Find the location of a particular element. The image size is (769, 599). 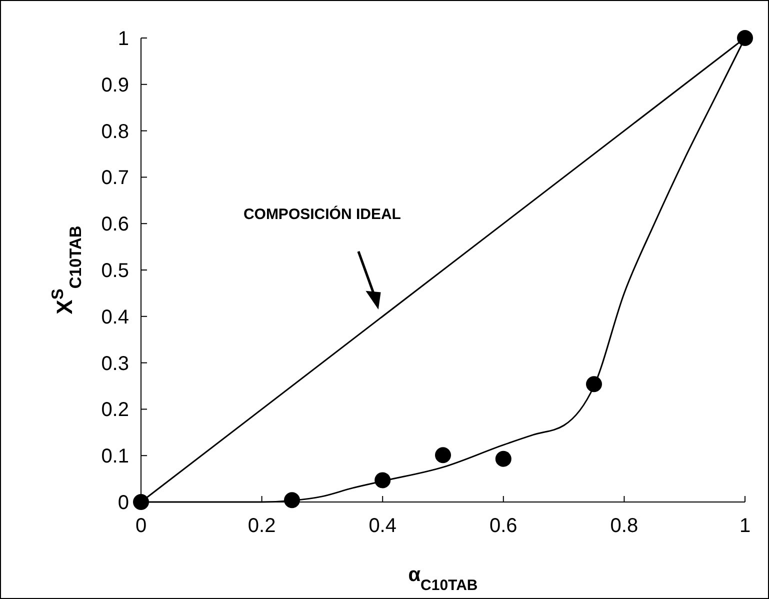

annotation: COMPOSICIÓN IDEAL is located at coordinates (322, 213).